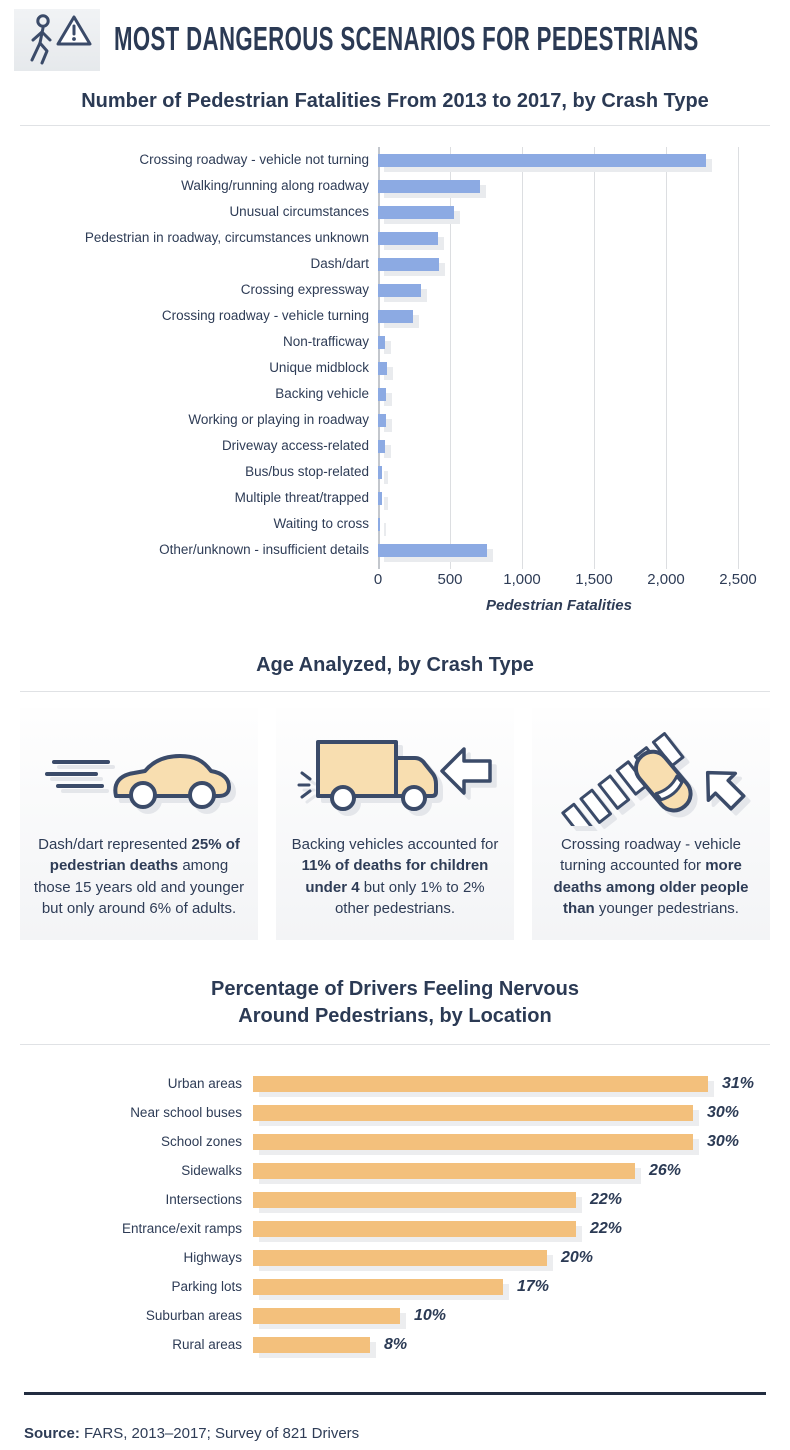 The width and height of the screenshot is (790, 1450). Describe the element at coordinates (405, 1083) in the screenshot. I see `nervous-bar-row: Urban areas 31%` at that location.